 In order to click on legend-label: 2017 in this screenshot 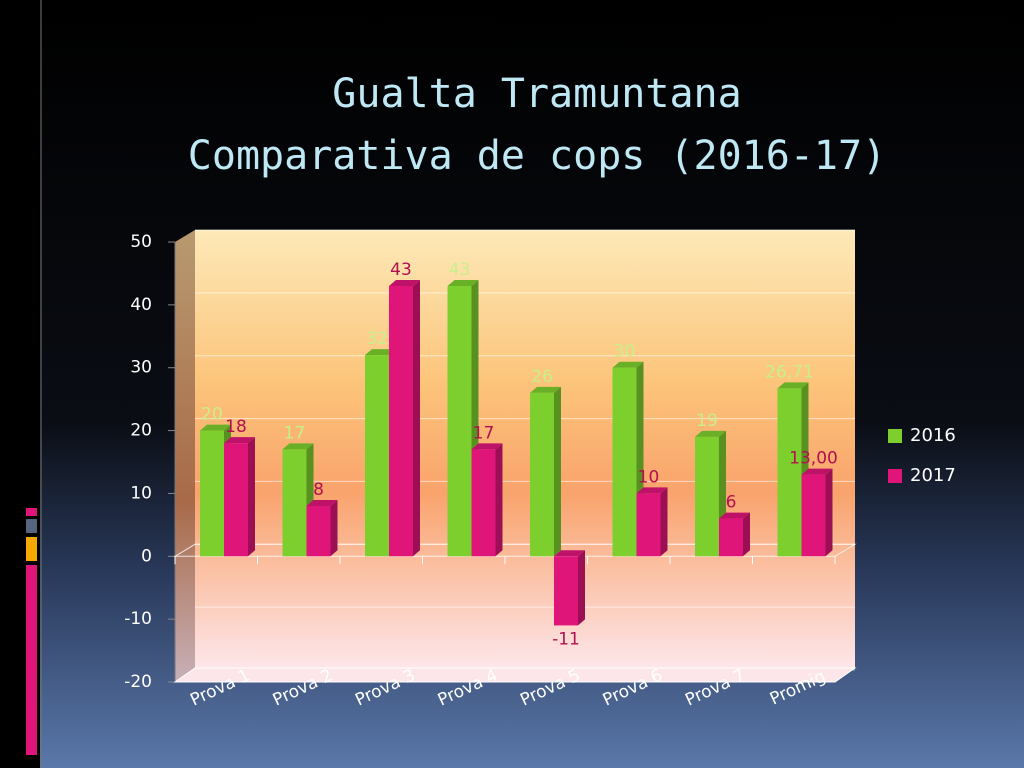, I will do `click(933, 475)`.